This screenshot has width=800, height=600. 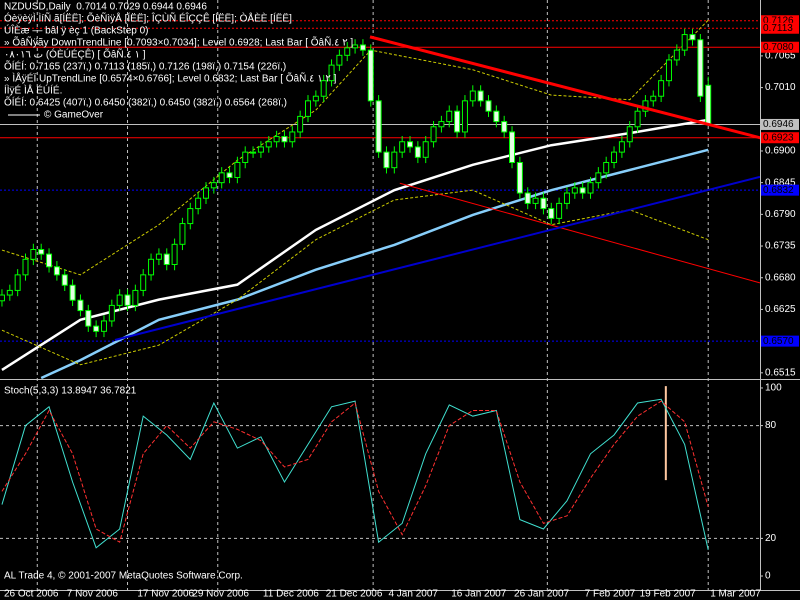 I want to click on price-box-label: 0.7113, so click(x=778, y=28).